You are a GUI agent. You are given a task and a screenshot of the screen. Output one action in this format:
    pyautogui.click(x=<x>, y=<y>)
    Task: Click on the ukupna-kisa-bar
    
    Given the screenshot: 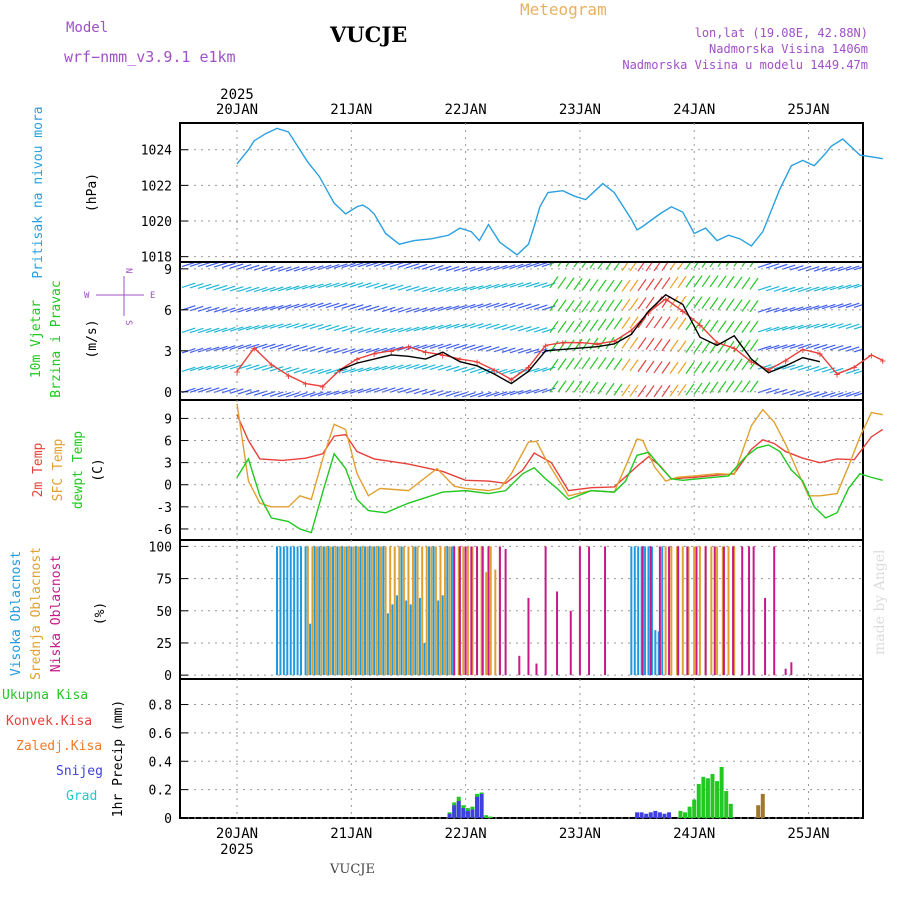 What is the action you would take?
    pyautogui.click(x=717, y=799)
    